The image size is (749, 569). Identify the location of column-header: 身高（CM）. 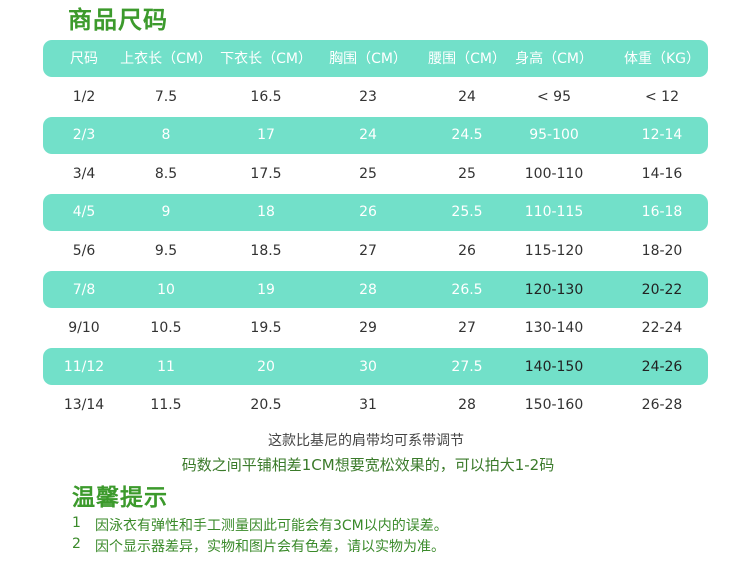
(554, 59).